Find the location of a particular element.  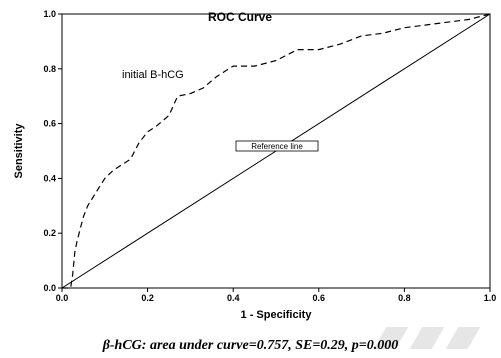

x-tick-label: 0.6 is located at coordinates (319, 298).